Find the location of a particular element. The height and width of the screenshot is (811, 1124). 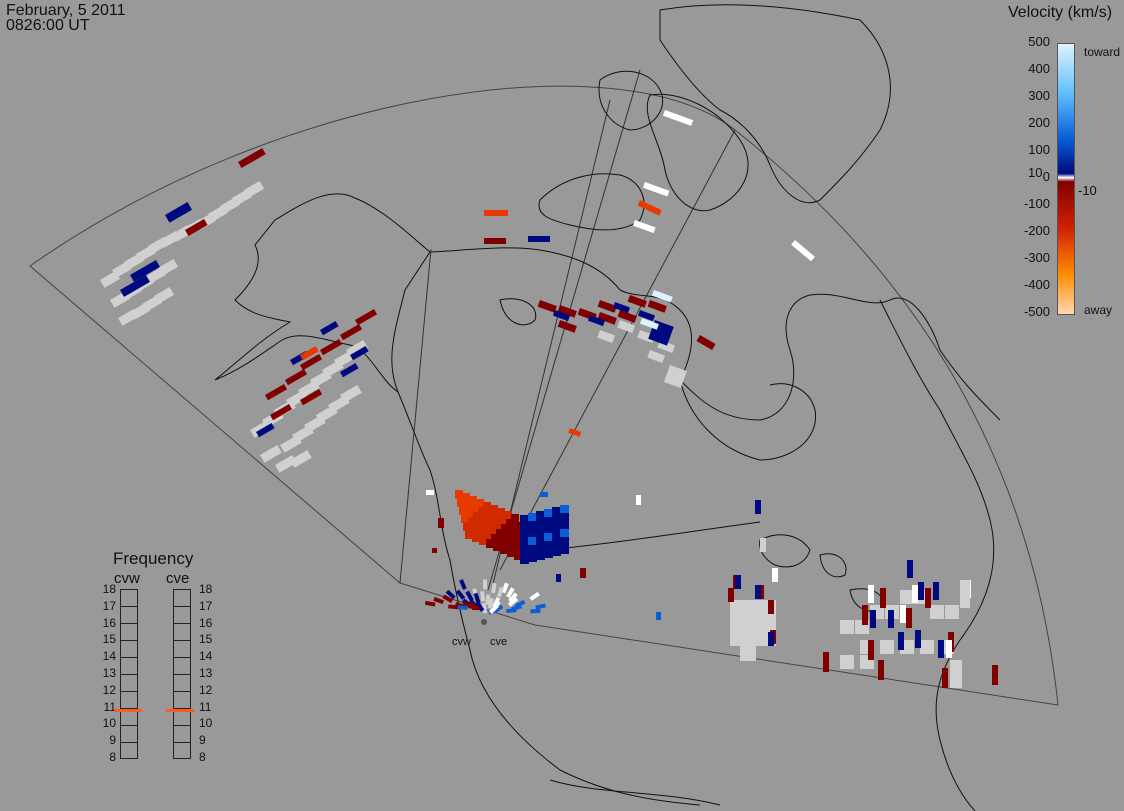

frequency-tick: 11 is located at coordinates (205, 706).